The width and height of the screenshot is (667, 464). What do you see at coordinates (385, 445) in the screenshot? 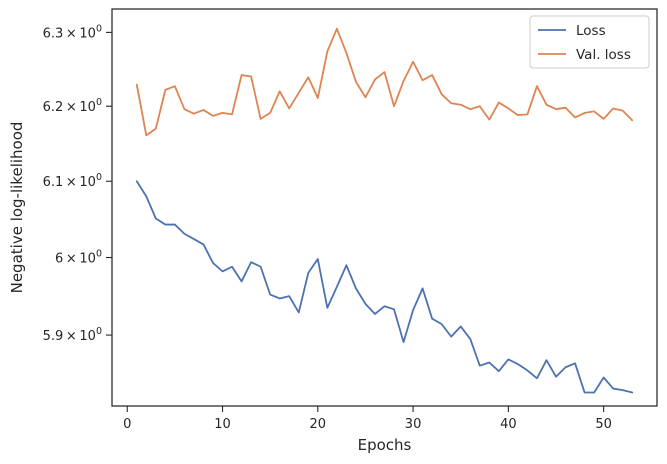
I see `x-axis-label: Epochs` at bounding box center [385, 445].